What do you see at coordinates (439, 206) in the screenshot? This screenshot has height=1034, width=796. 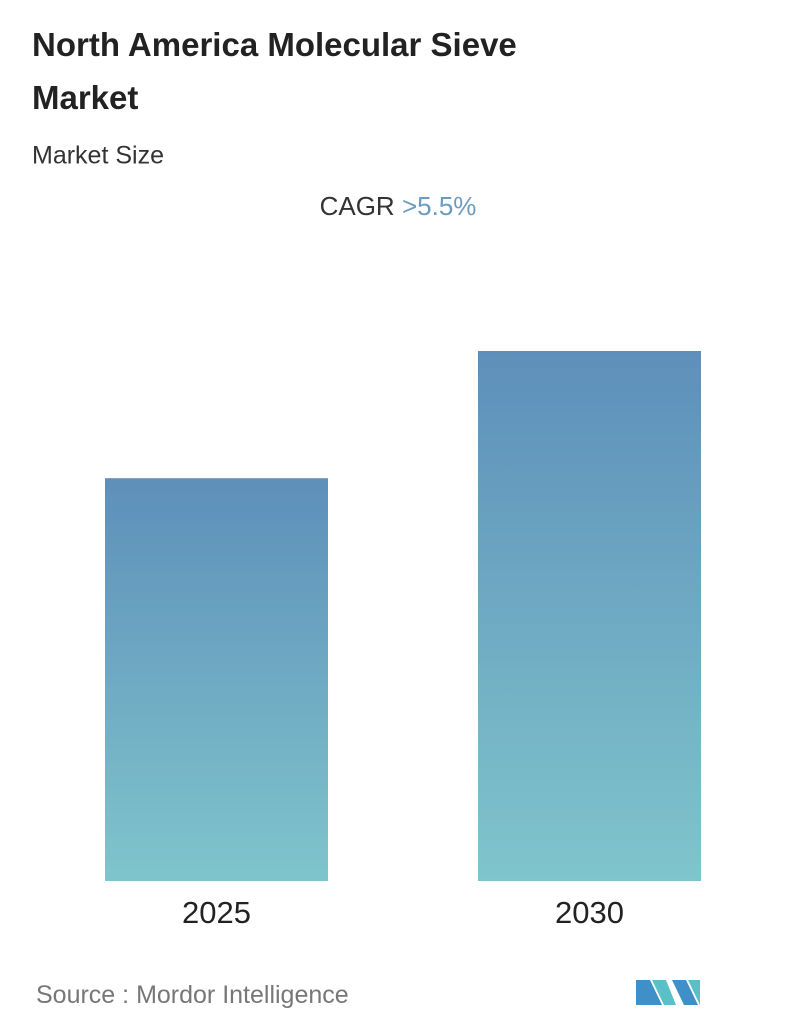 I see `cagr-value: >5.5%` at bounding box center [439, 206].